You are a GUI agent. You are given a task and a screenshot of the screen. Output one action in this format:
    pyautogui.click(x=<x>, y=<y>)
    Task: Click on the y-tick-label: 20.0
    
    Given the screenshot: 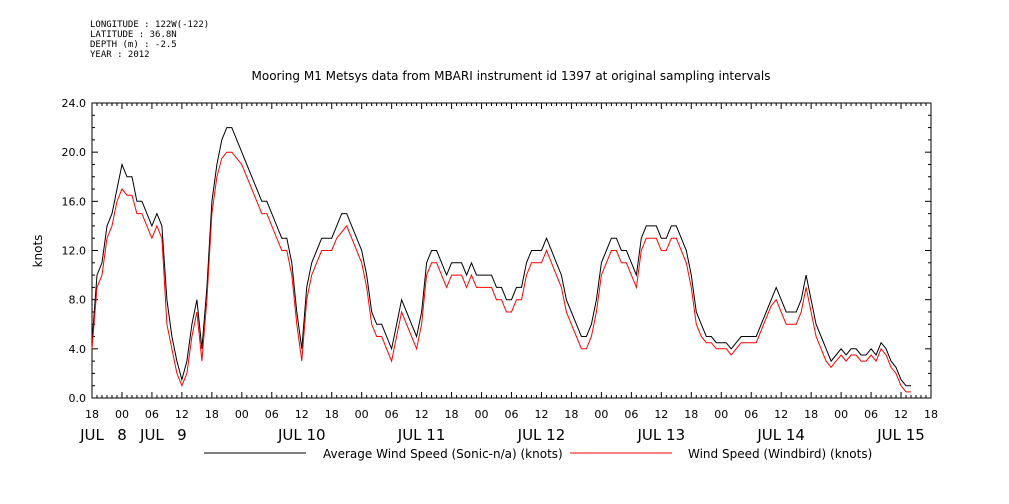 What is the action you would take?
    pyautogui.click(x=74, y=152)
    